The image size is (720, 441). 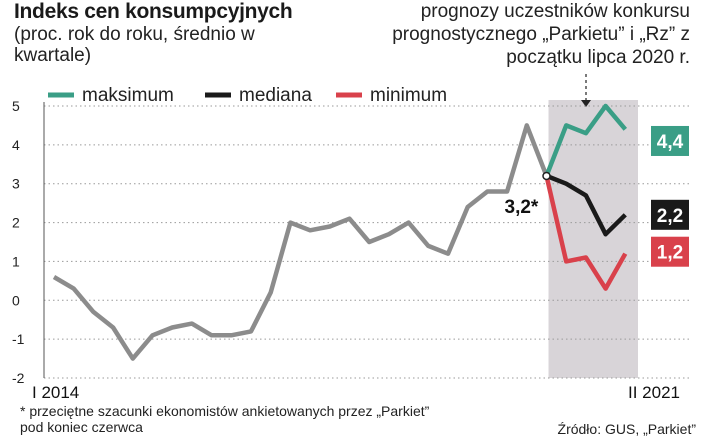 I want to click on y-tick-label: -1, so click(x=18, y=339).